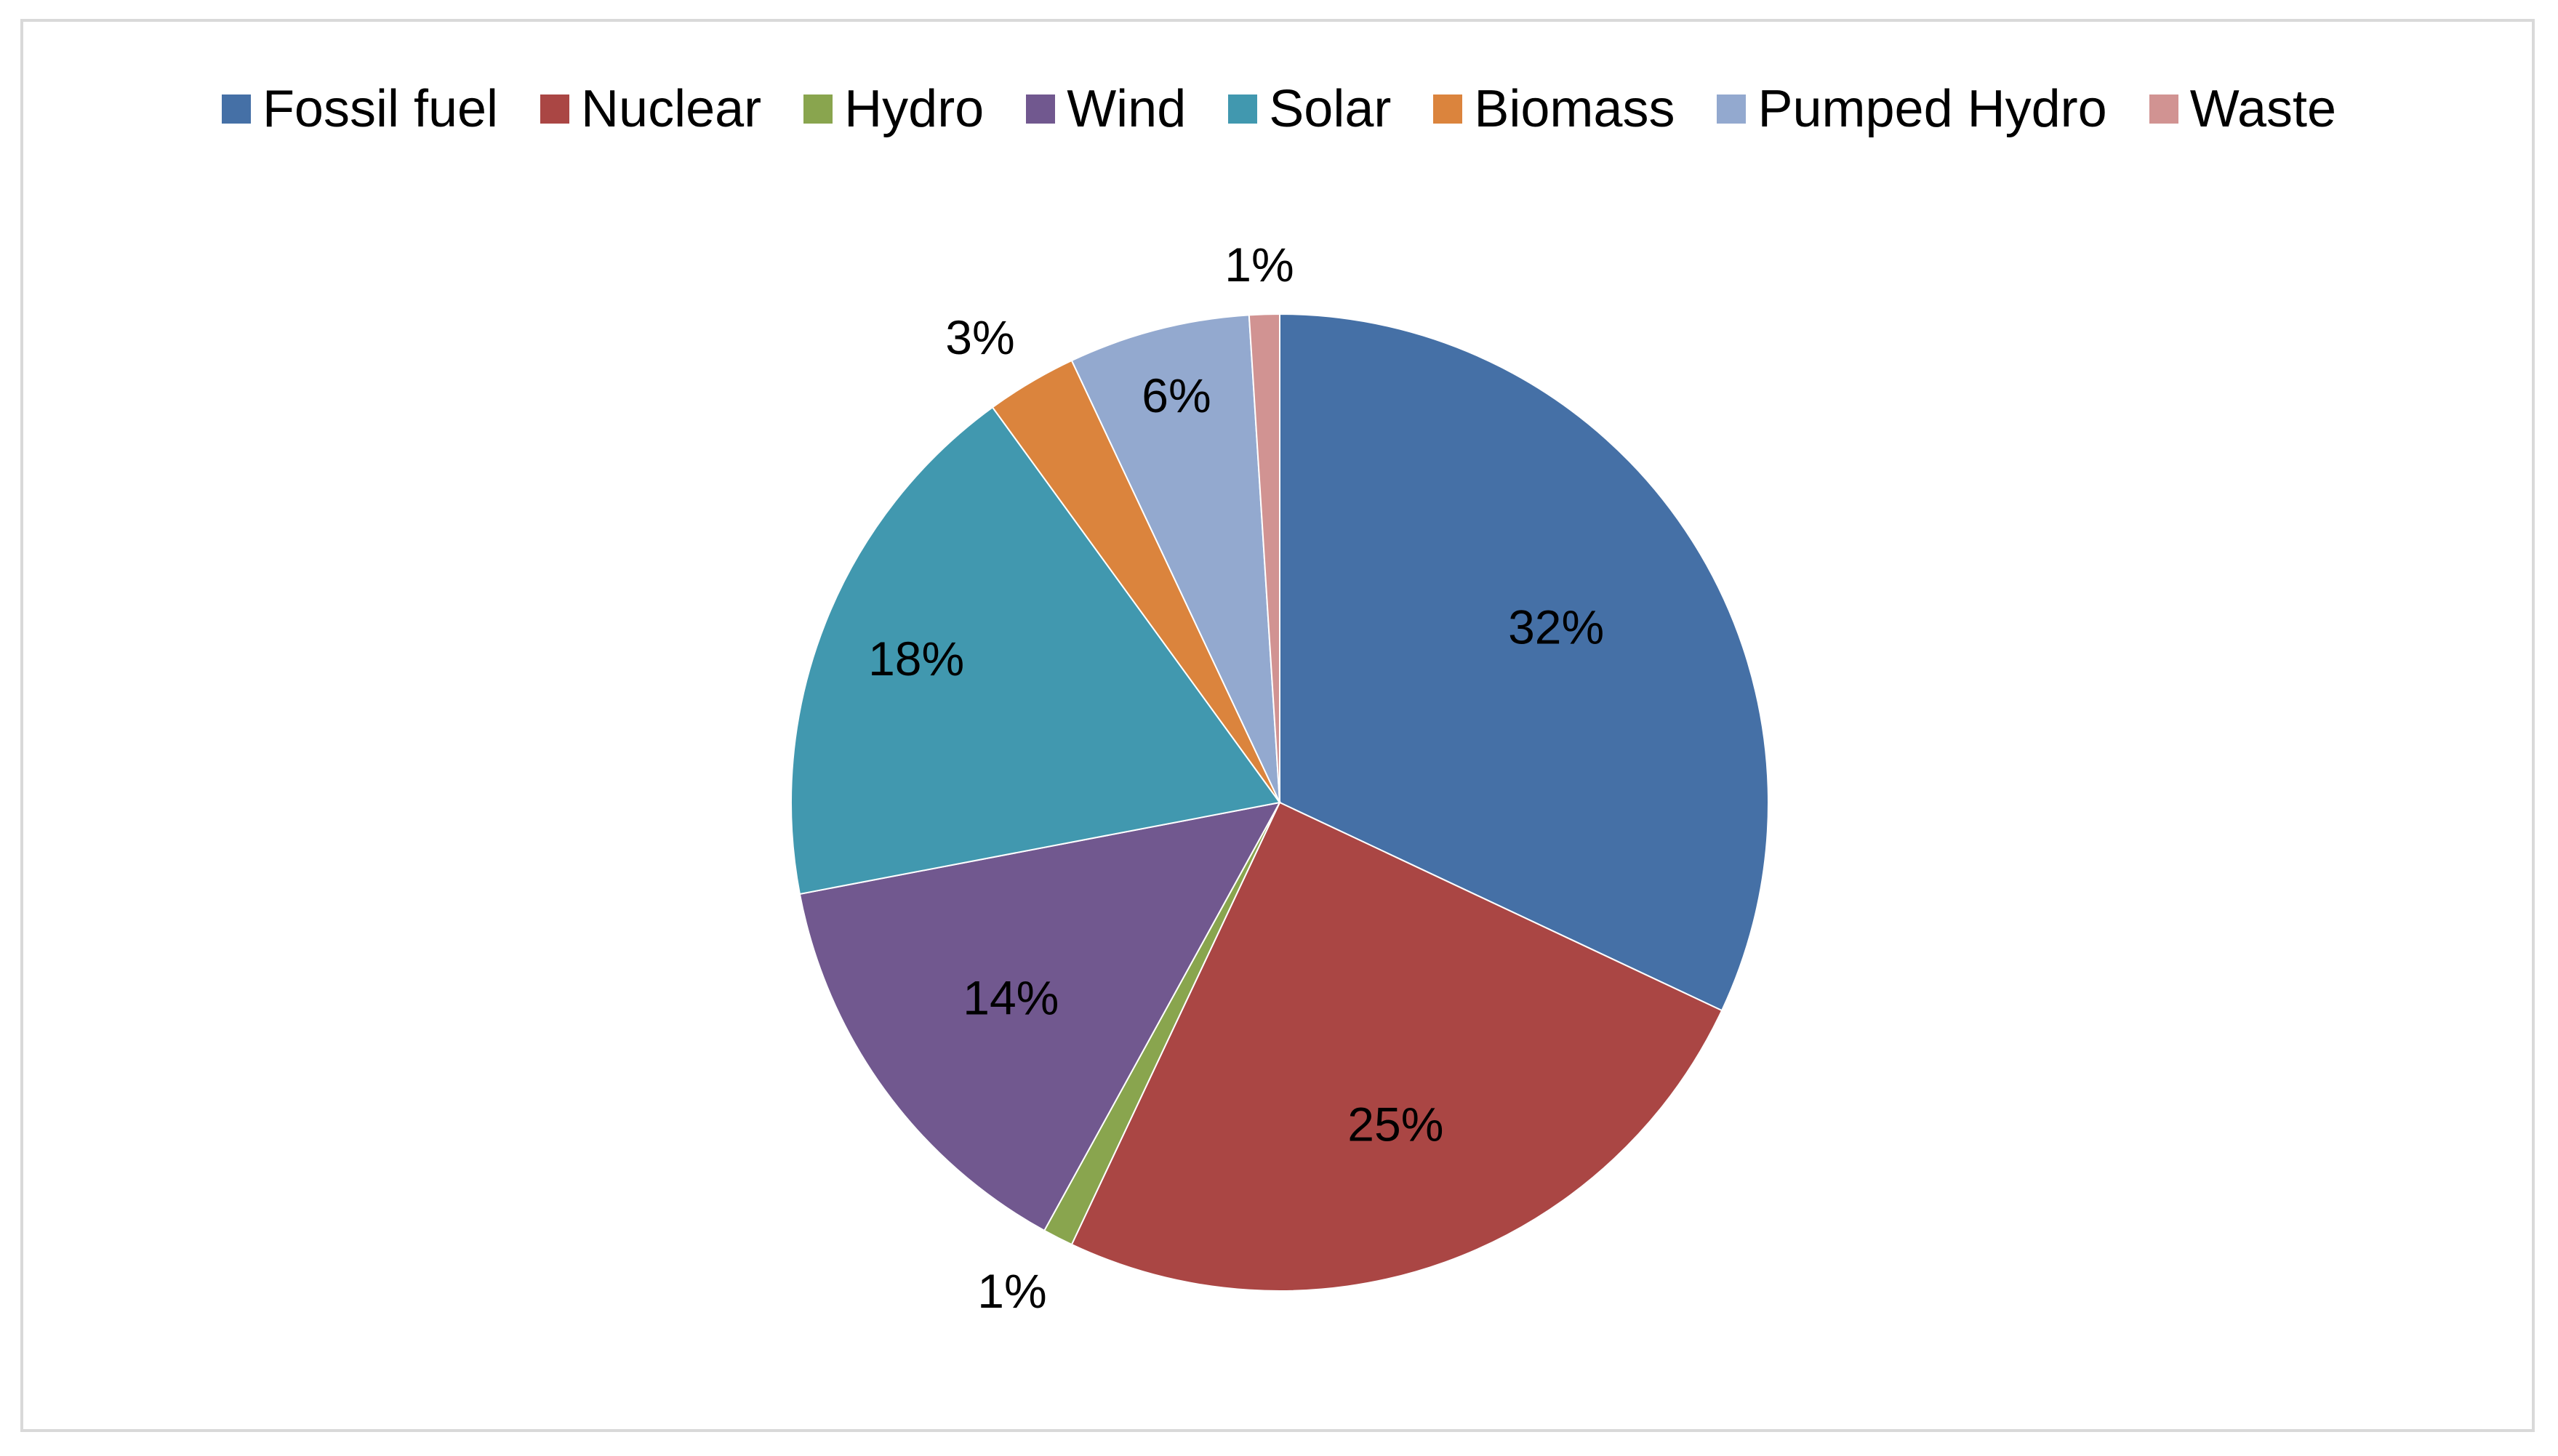 This screenshot has width=2558, height=1456. What do you see at coordinates (1524, 662) in the screenshot?
I see `pie-slice-fossil-fuel` at bounding box center [1524, 662].